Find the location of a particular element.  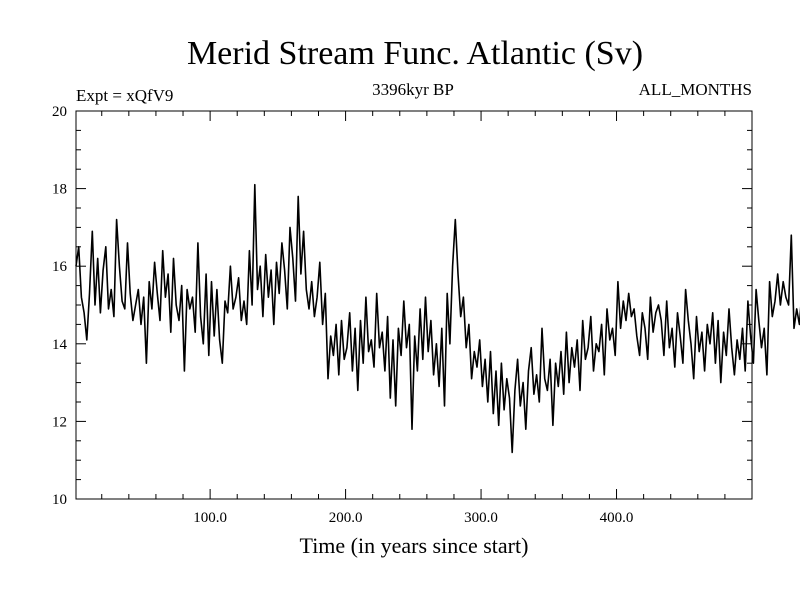

period-label: 3396kyr BP is located at coordinates (413, 89).